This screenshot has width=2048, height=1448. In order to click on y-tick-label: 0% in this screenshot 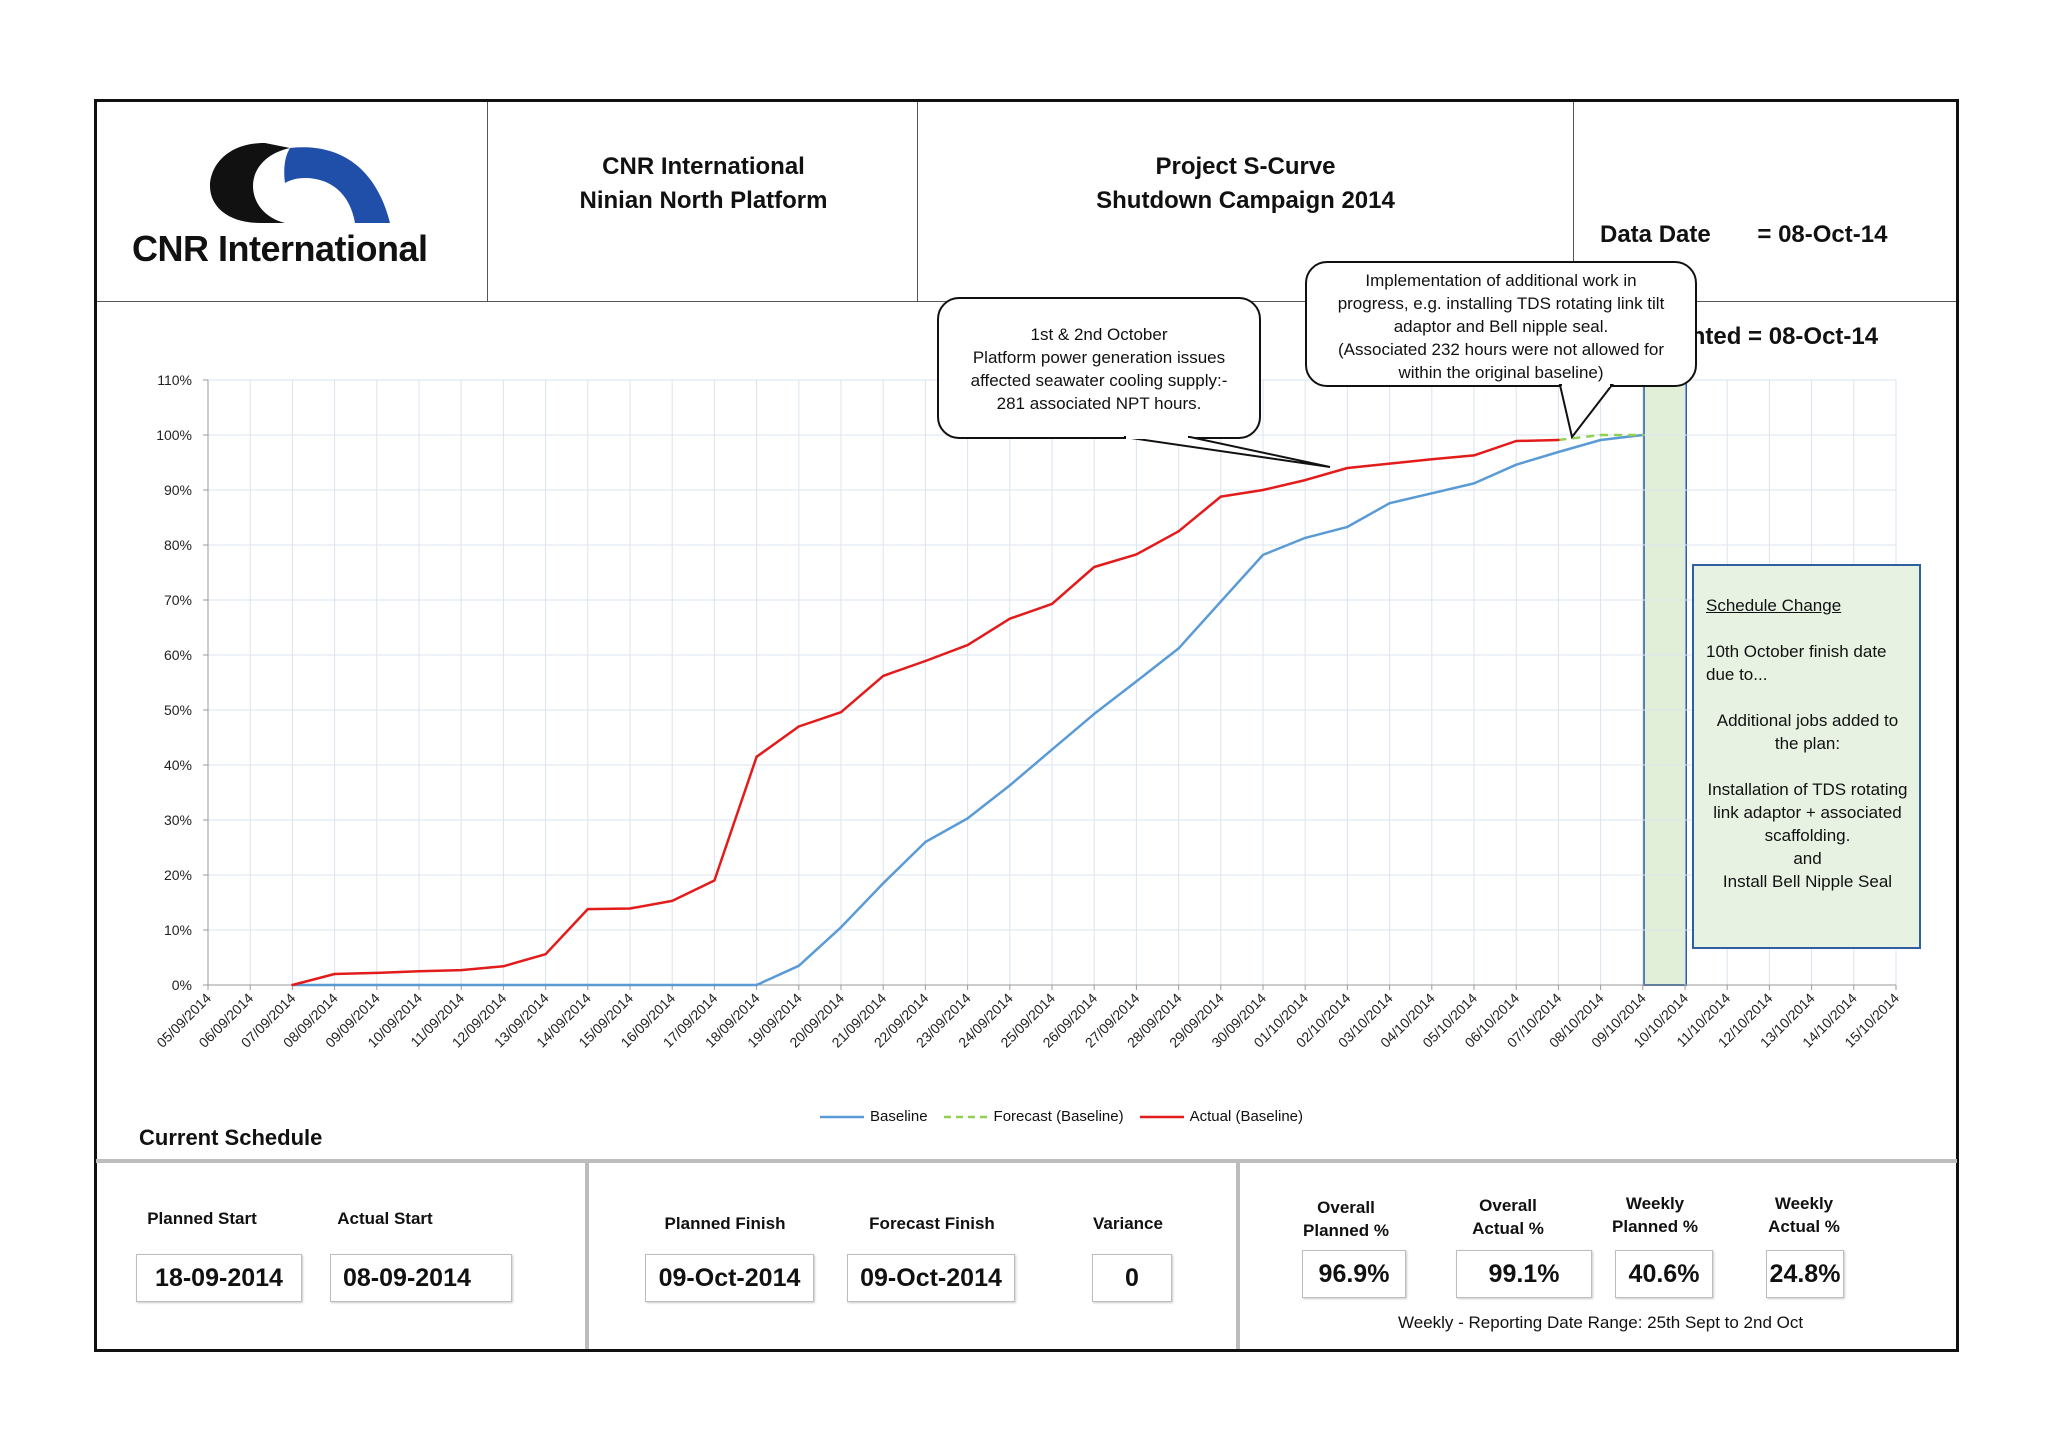, I will do `click(182, 985)`.